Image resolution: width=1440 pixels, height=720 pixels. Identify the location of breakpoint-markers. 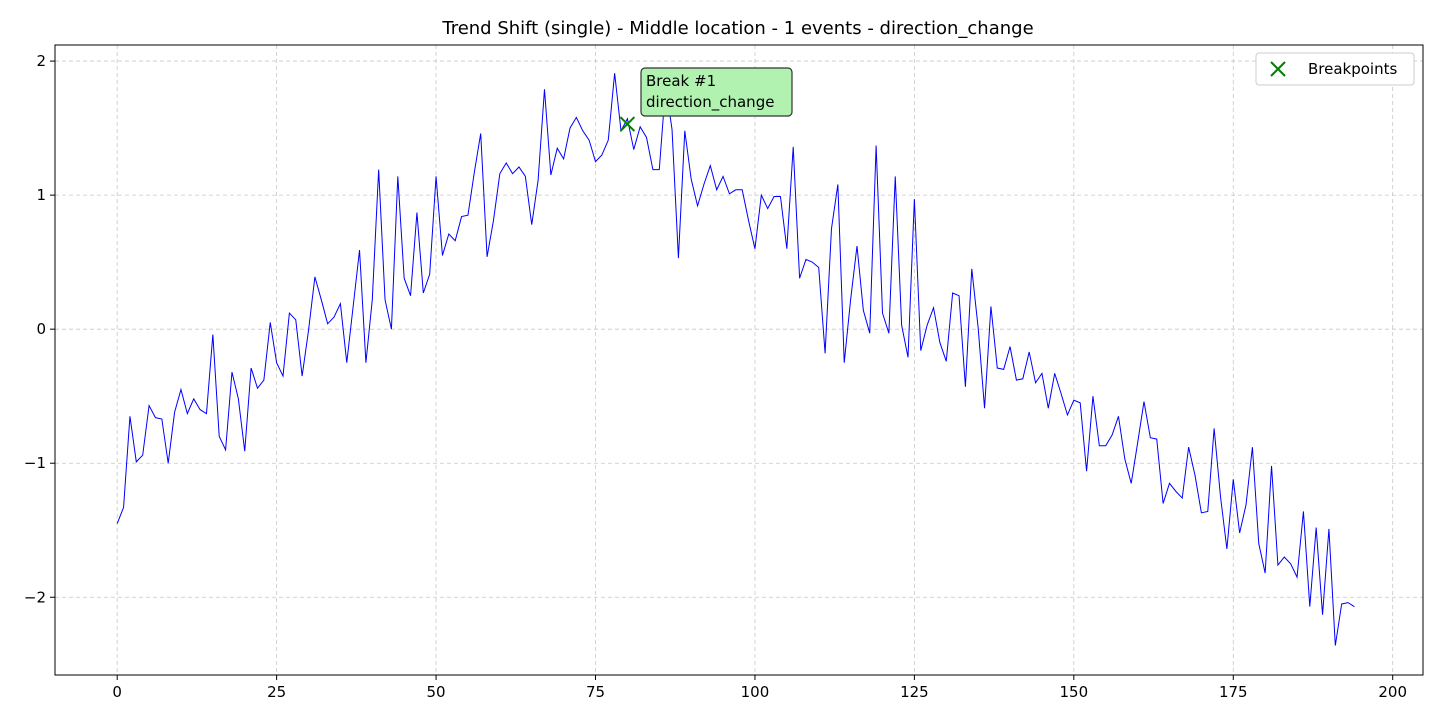
(627, 124).